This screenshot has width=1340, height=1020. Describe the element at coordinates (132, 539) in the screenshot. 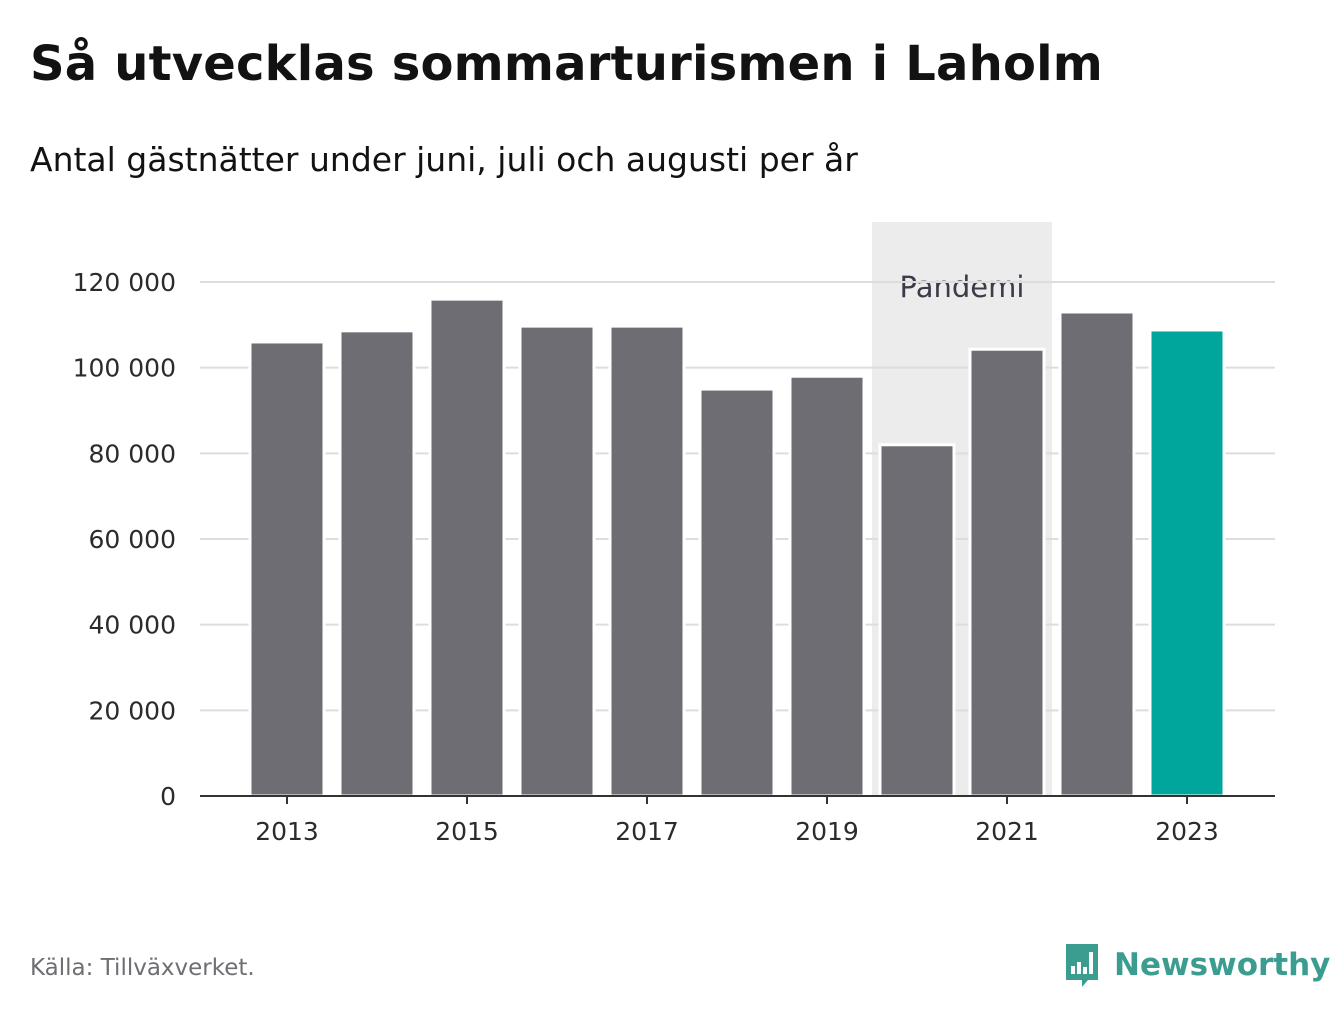

I see `y-tick-label: 60 000` at that location.